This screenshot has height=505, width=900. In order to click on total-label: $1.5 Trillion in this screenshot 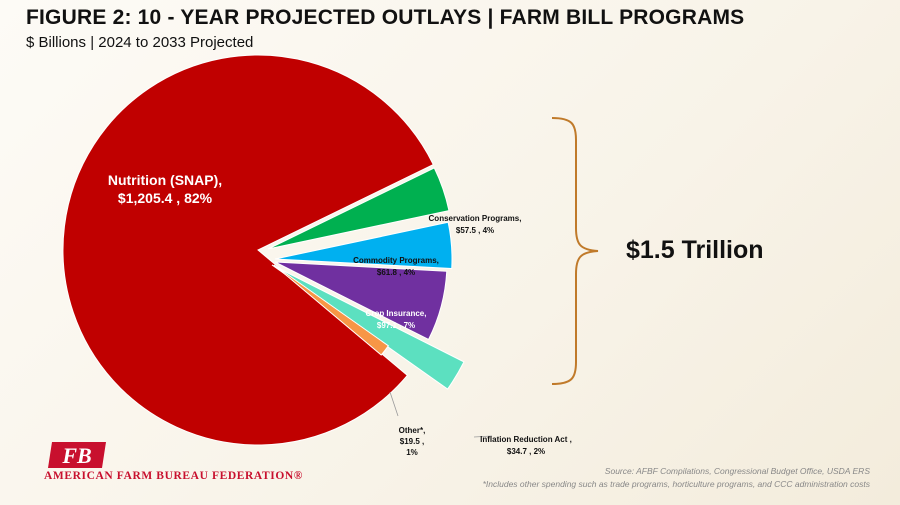, I will do `click(695, 250)`.